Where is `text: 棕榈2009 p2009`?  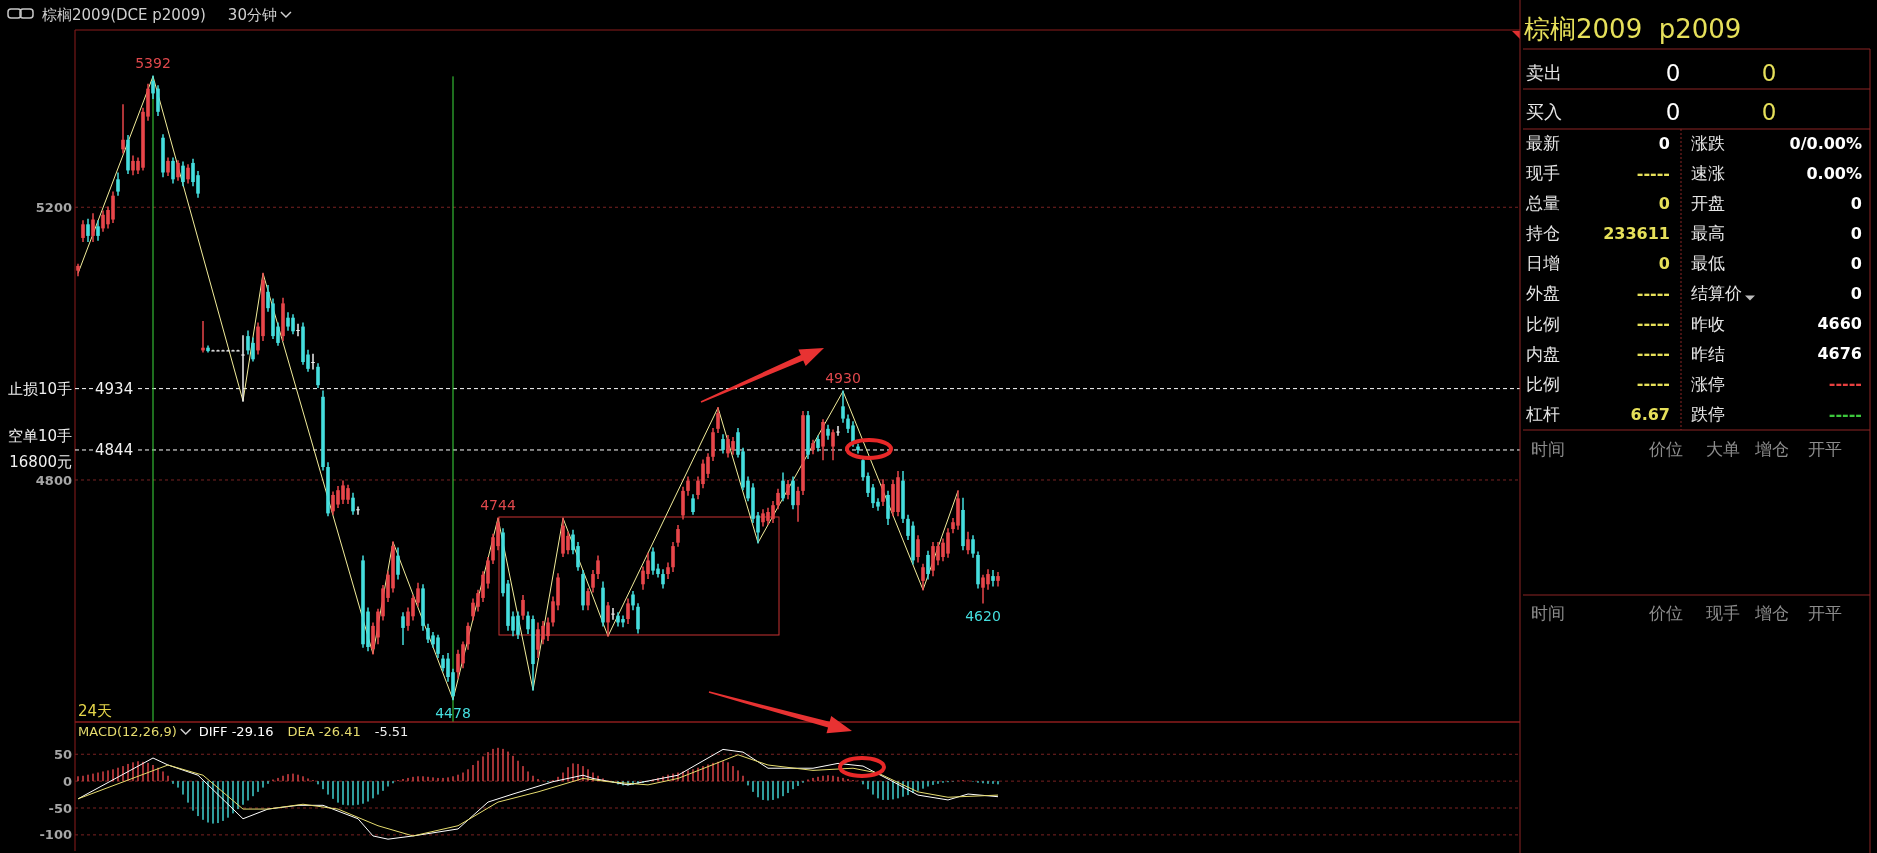
text: 棕榈2009 p2009 is located at coordinates (1633, 29).